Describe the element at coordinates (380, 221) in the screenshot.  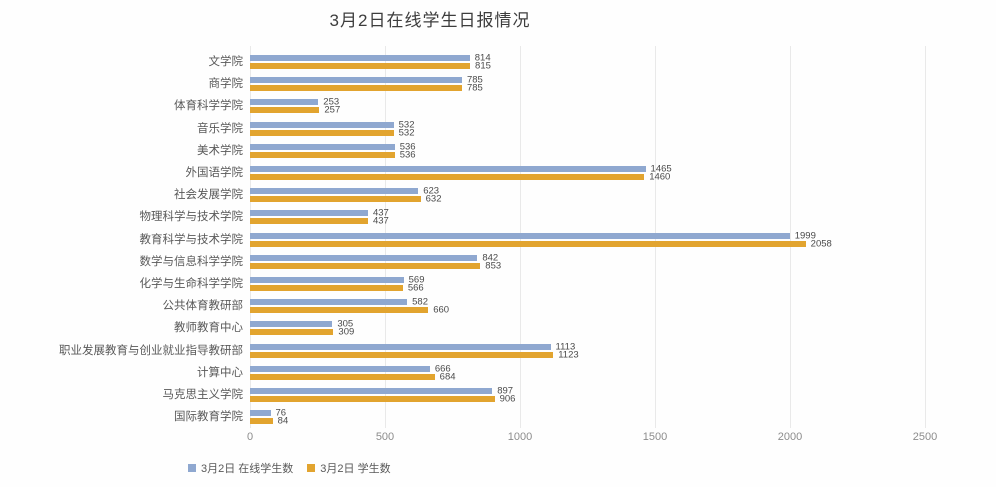
I see `value-label-total: 437` at that location.